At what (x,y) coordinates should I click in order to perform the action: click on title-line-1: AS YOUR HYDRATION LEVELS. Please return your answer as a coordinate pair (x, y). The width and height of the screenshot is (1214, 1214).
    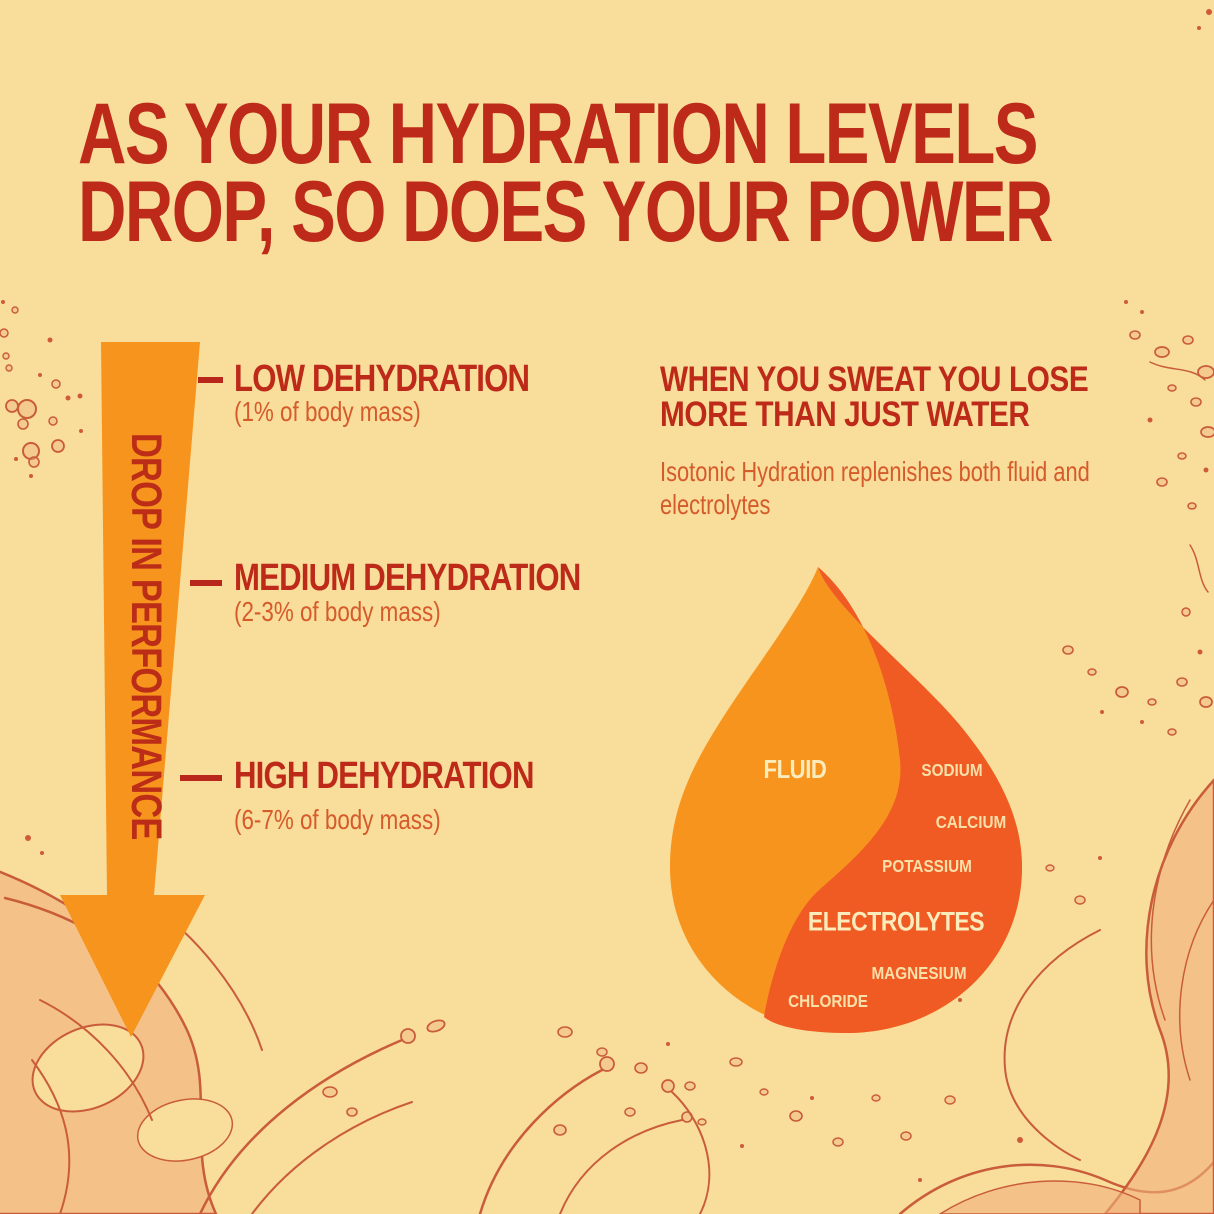
    Looking at the image, I should click on (558, 134).